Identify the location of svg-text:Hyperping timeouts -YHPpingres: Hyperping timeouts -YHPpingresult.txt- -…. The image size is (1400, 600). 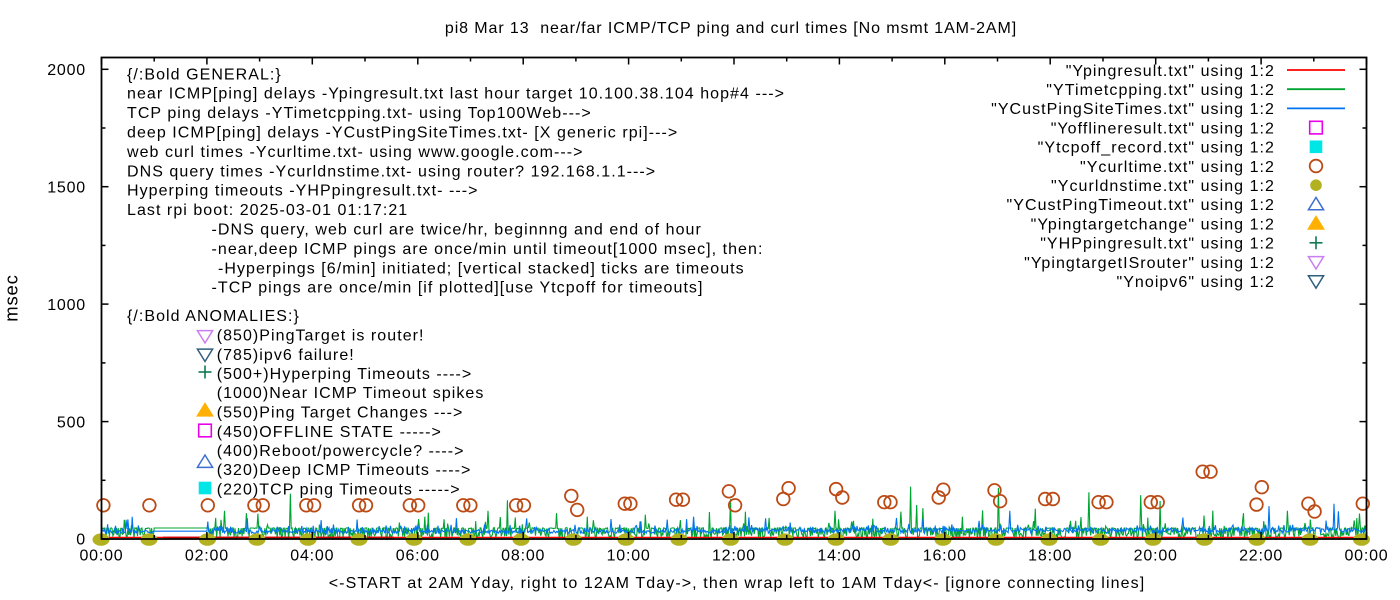
(302, 191).